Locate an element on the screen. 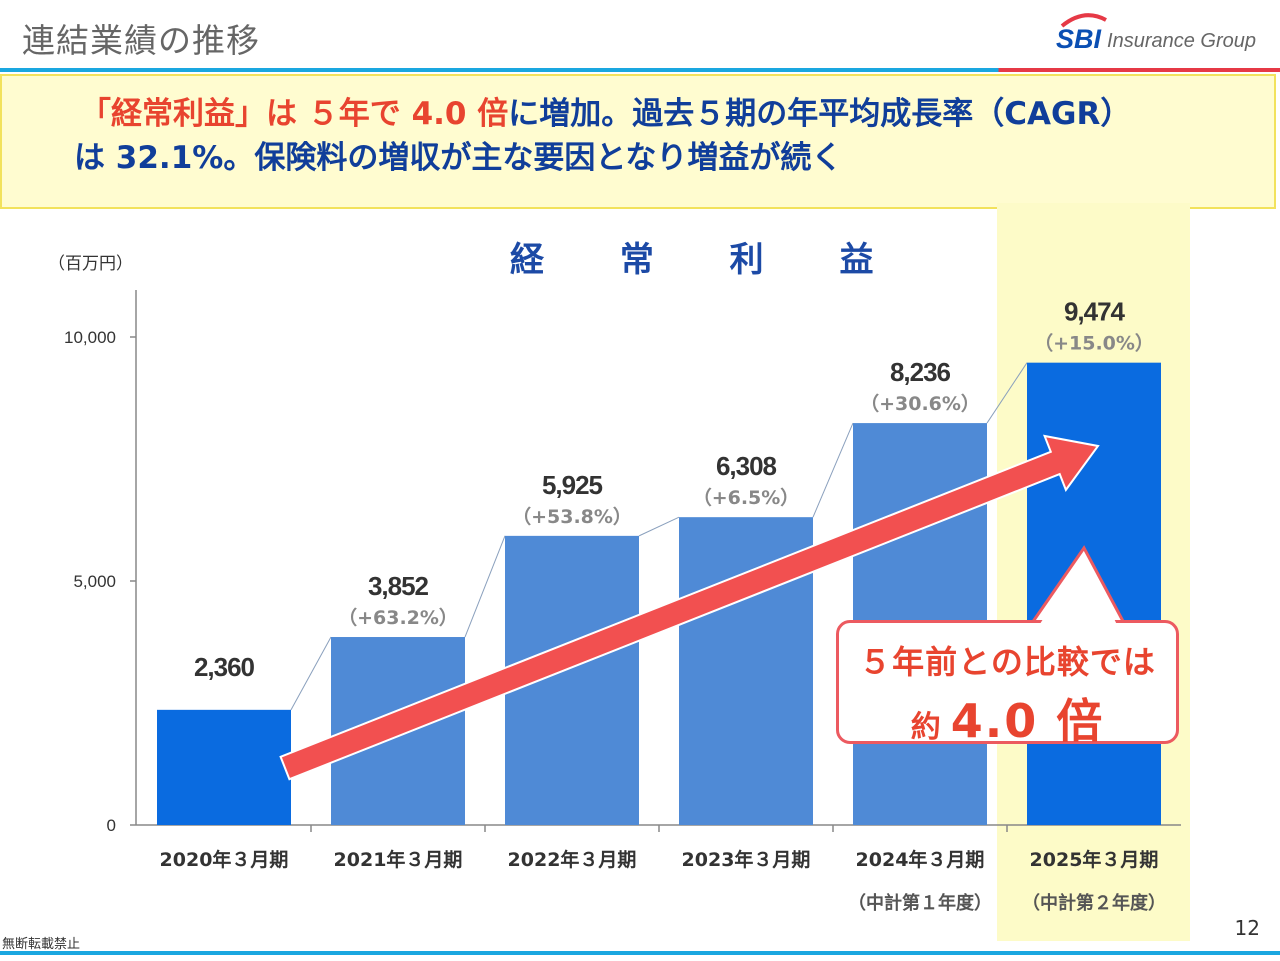 The image size is (1280, 961). headline-line-2: は 32.1%。保険料の増収が主な要因となり増益が続く is located at coordinates (458, 158).